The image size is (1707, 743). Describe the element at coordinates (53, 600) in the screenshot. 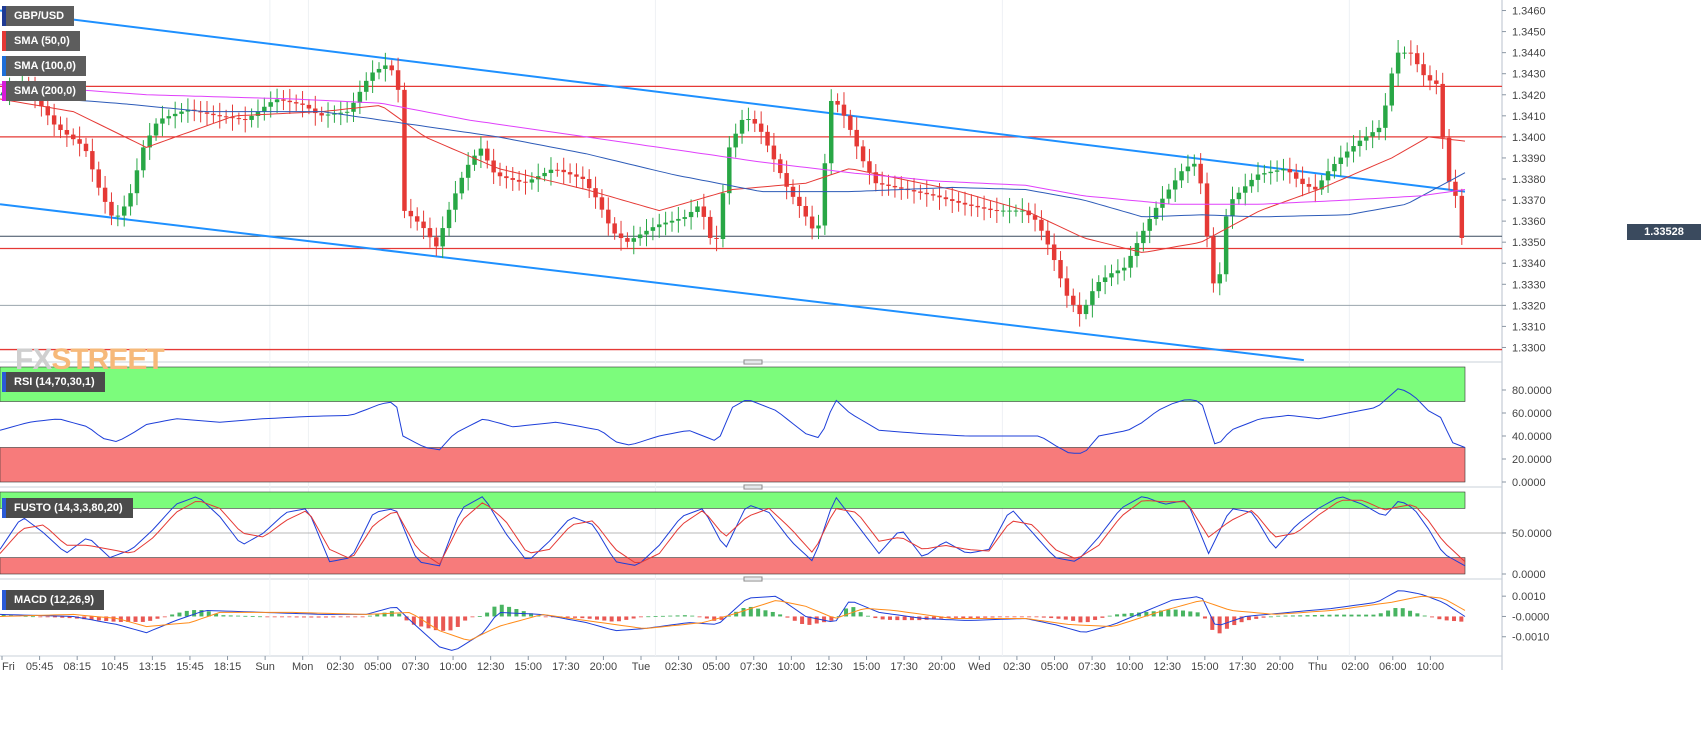

I see `macd-panel-title: MACD (12,26,9)` at that location.